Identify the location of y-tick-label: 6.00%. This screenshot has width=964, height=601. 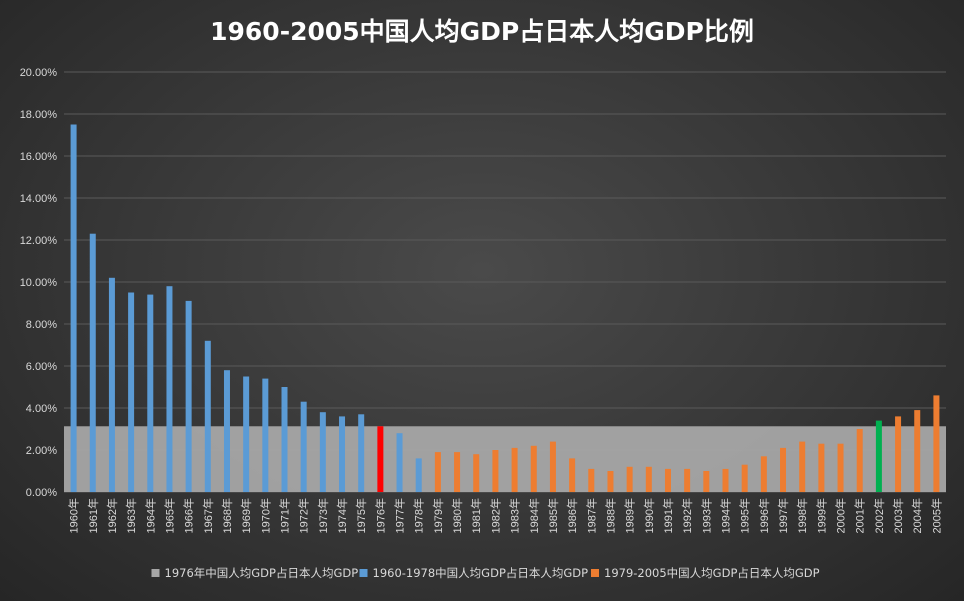
(41, 367).